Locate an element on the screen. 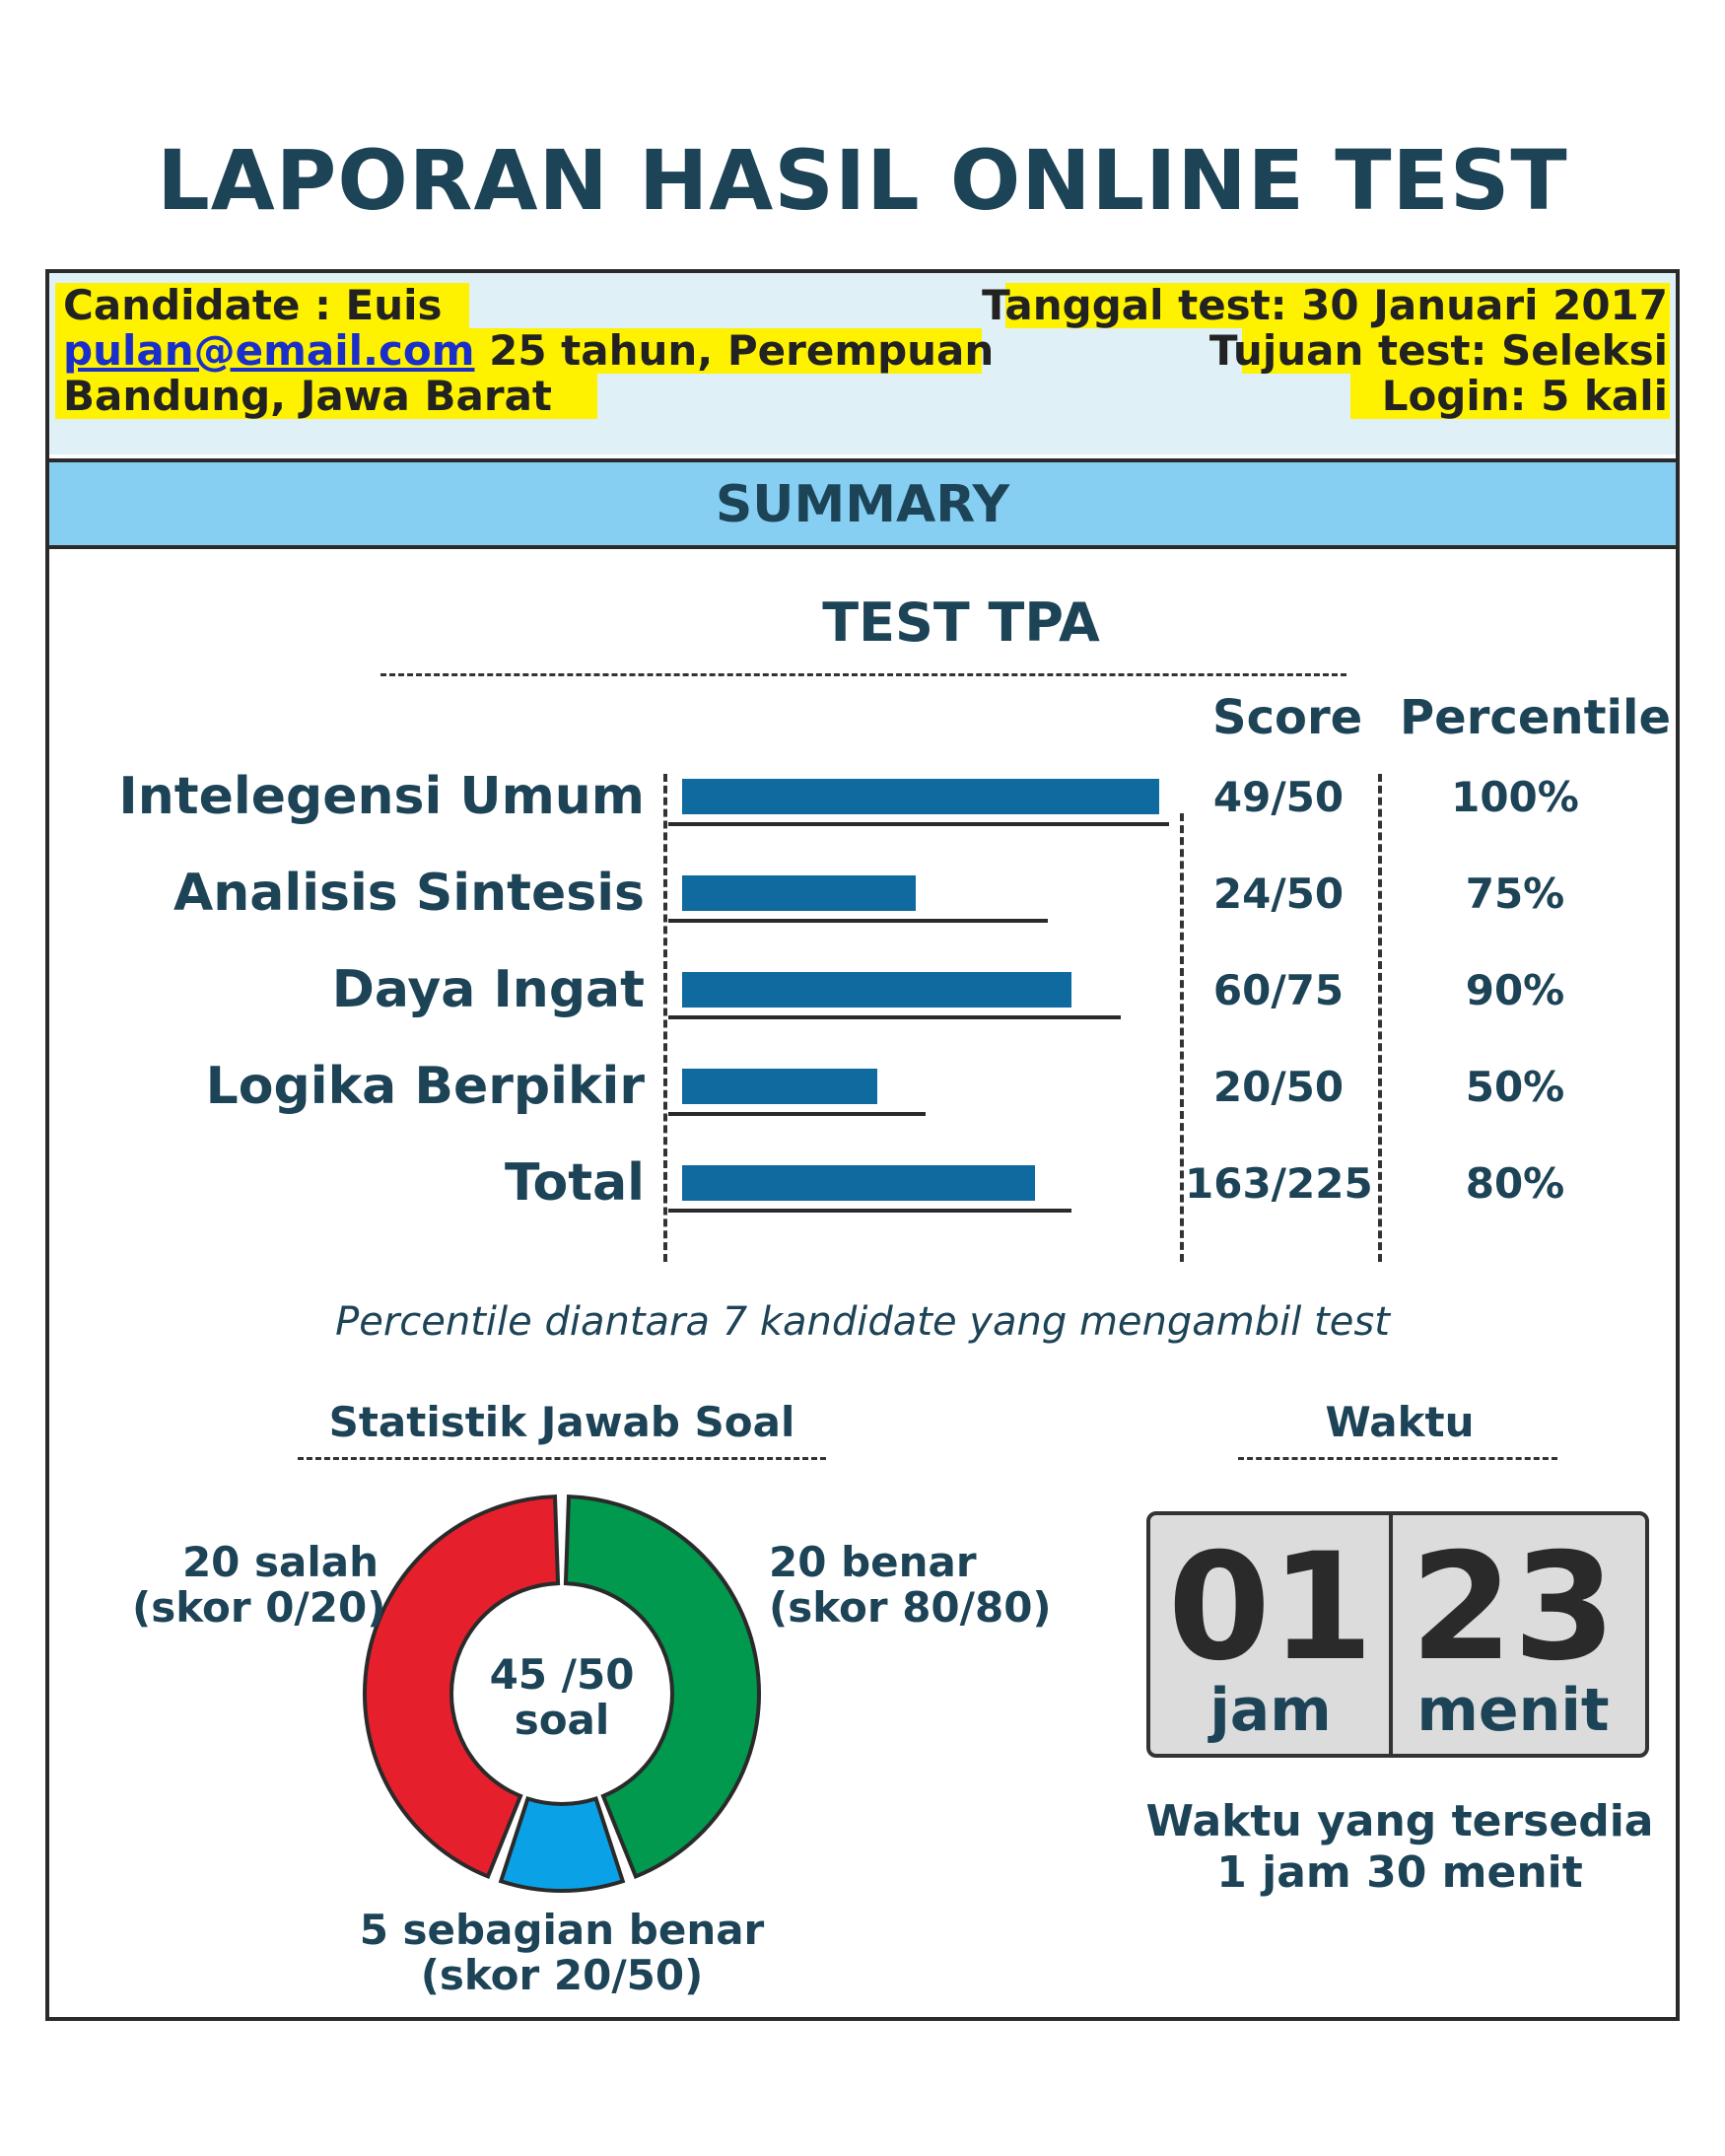 The height and width of the screenshot is (2156, 1725). percentile-value: 50% is located at coordinates (1515, 1087).